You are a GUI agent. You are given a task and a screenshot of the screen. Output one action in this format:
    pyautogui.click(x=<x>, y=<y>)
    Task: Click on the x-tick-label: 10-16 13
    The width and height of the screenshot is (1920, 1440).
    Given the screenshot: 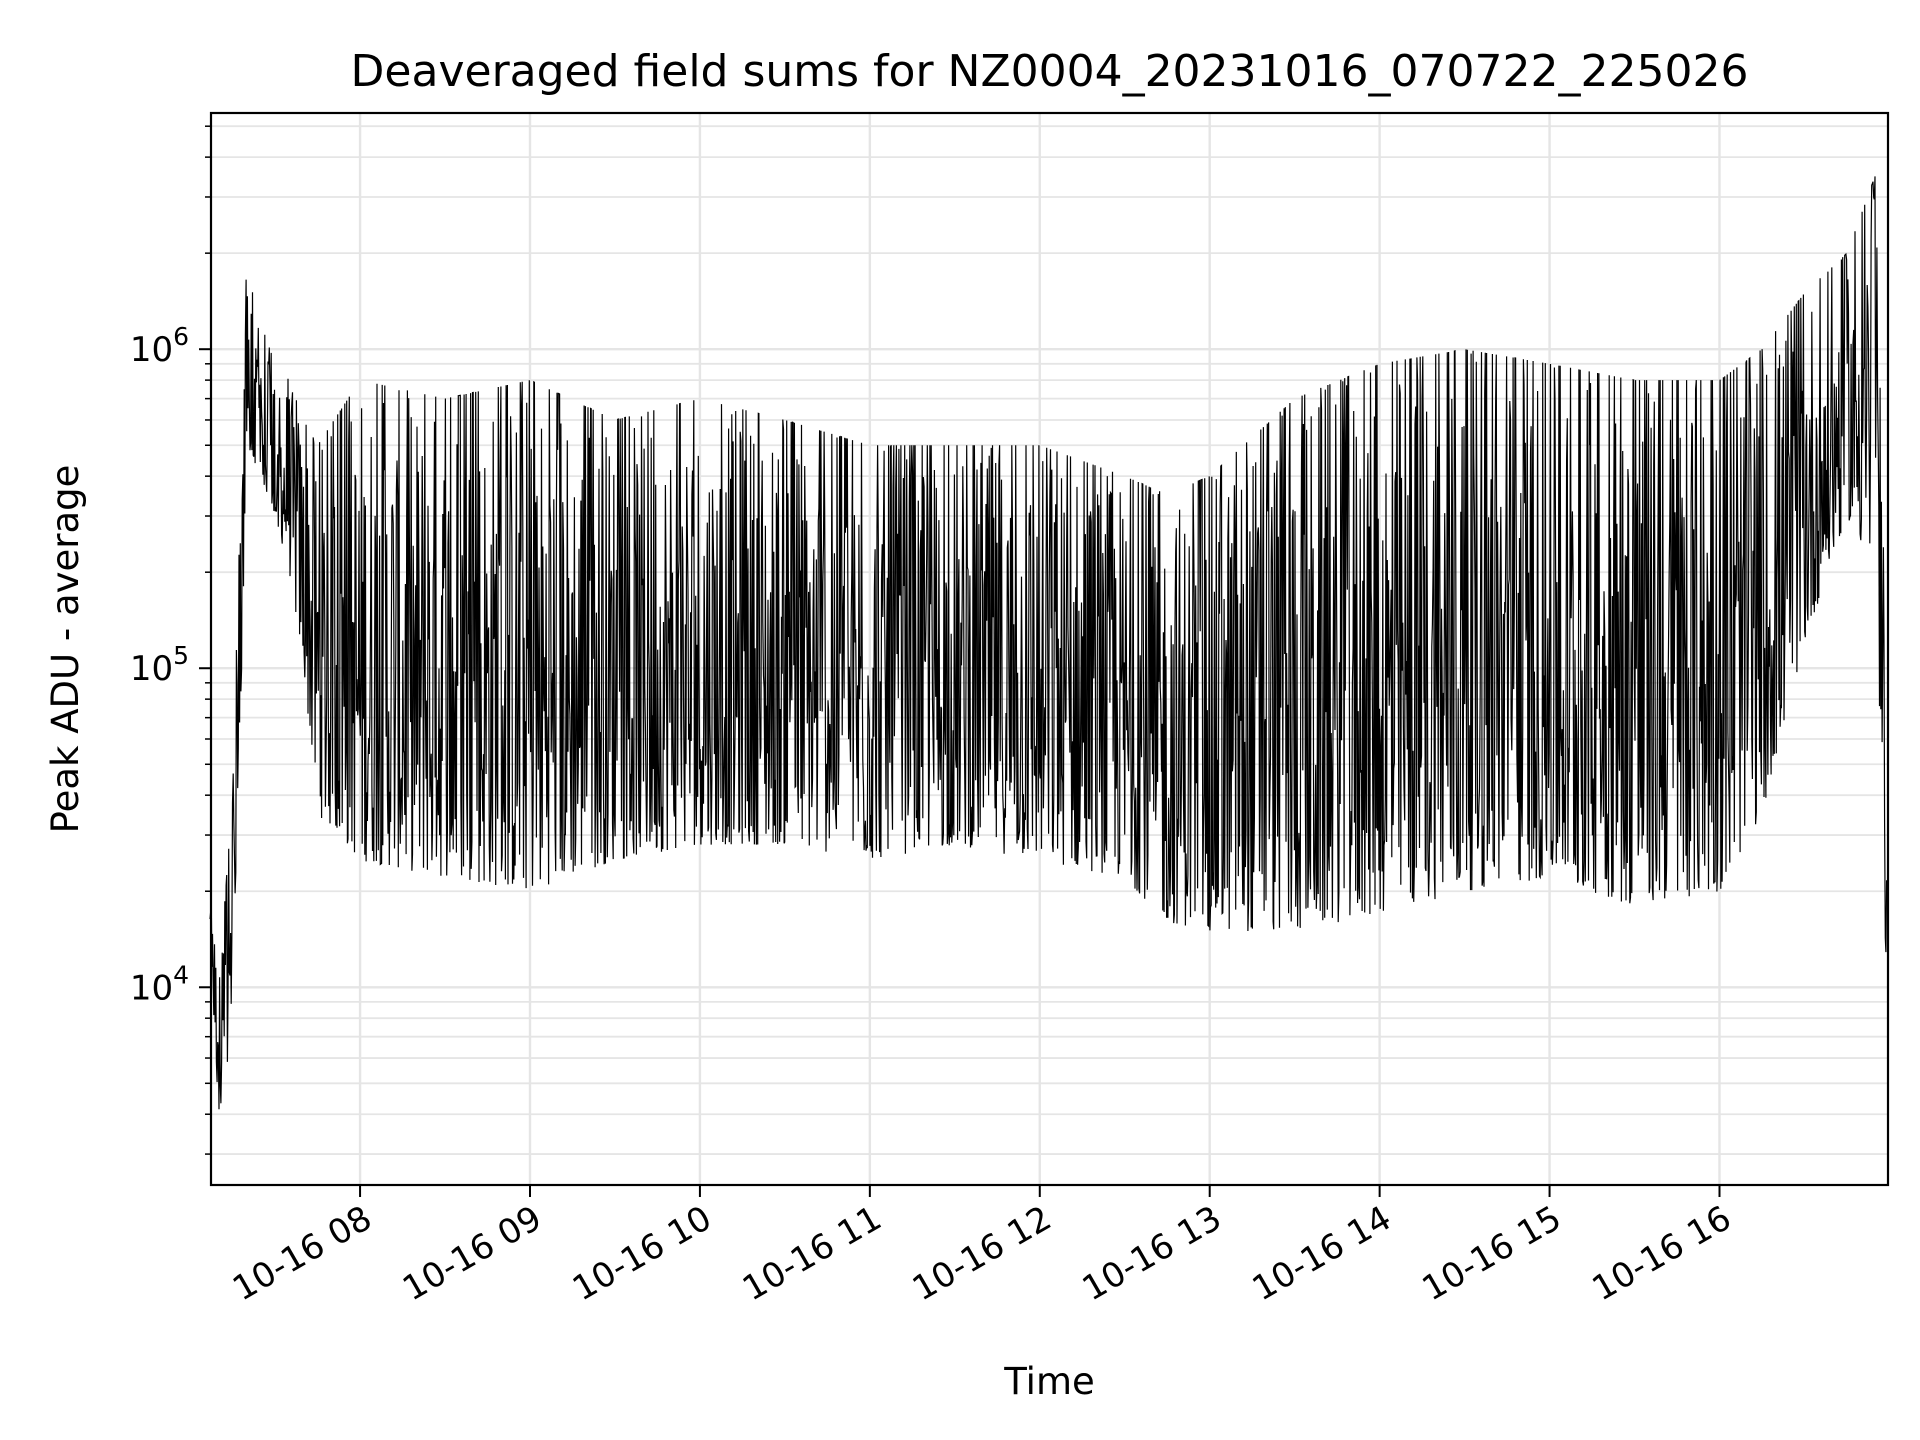 What is the action you would take?
    pyautogui.click(x=1152, y=1253)
    